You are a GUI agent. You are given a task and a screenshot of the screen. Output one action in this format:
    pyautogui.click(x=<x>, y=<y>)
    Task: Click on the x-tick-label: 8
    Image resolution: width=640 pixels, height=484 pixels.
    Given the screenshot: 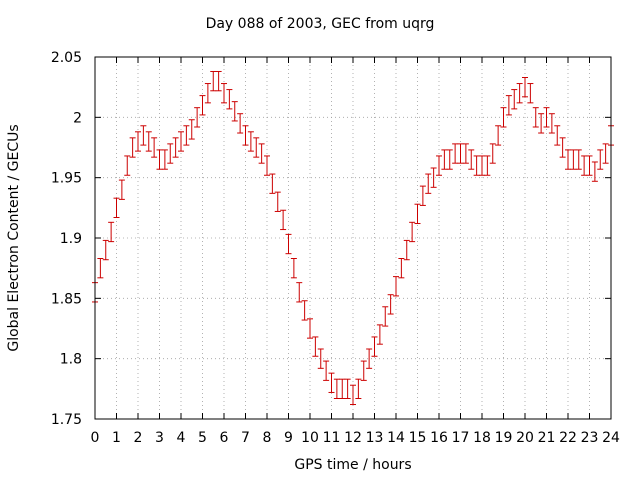 What is the action you would take?
    pyautogui.click(x=267, y=438)
    